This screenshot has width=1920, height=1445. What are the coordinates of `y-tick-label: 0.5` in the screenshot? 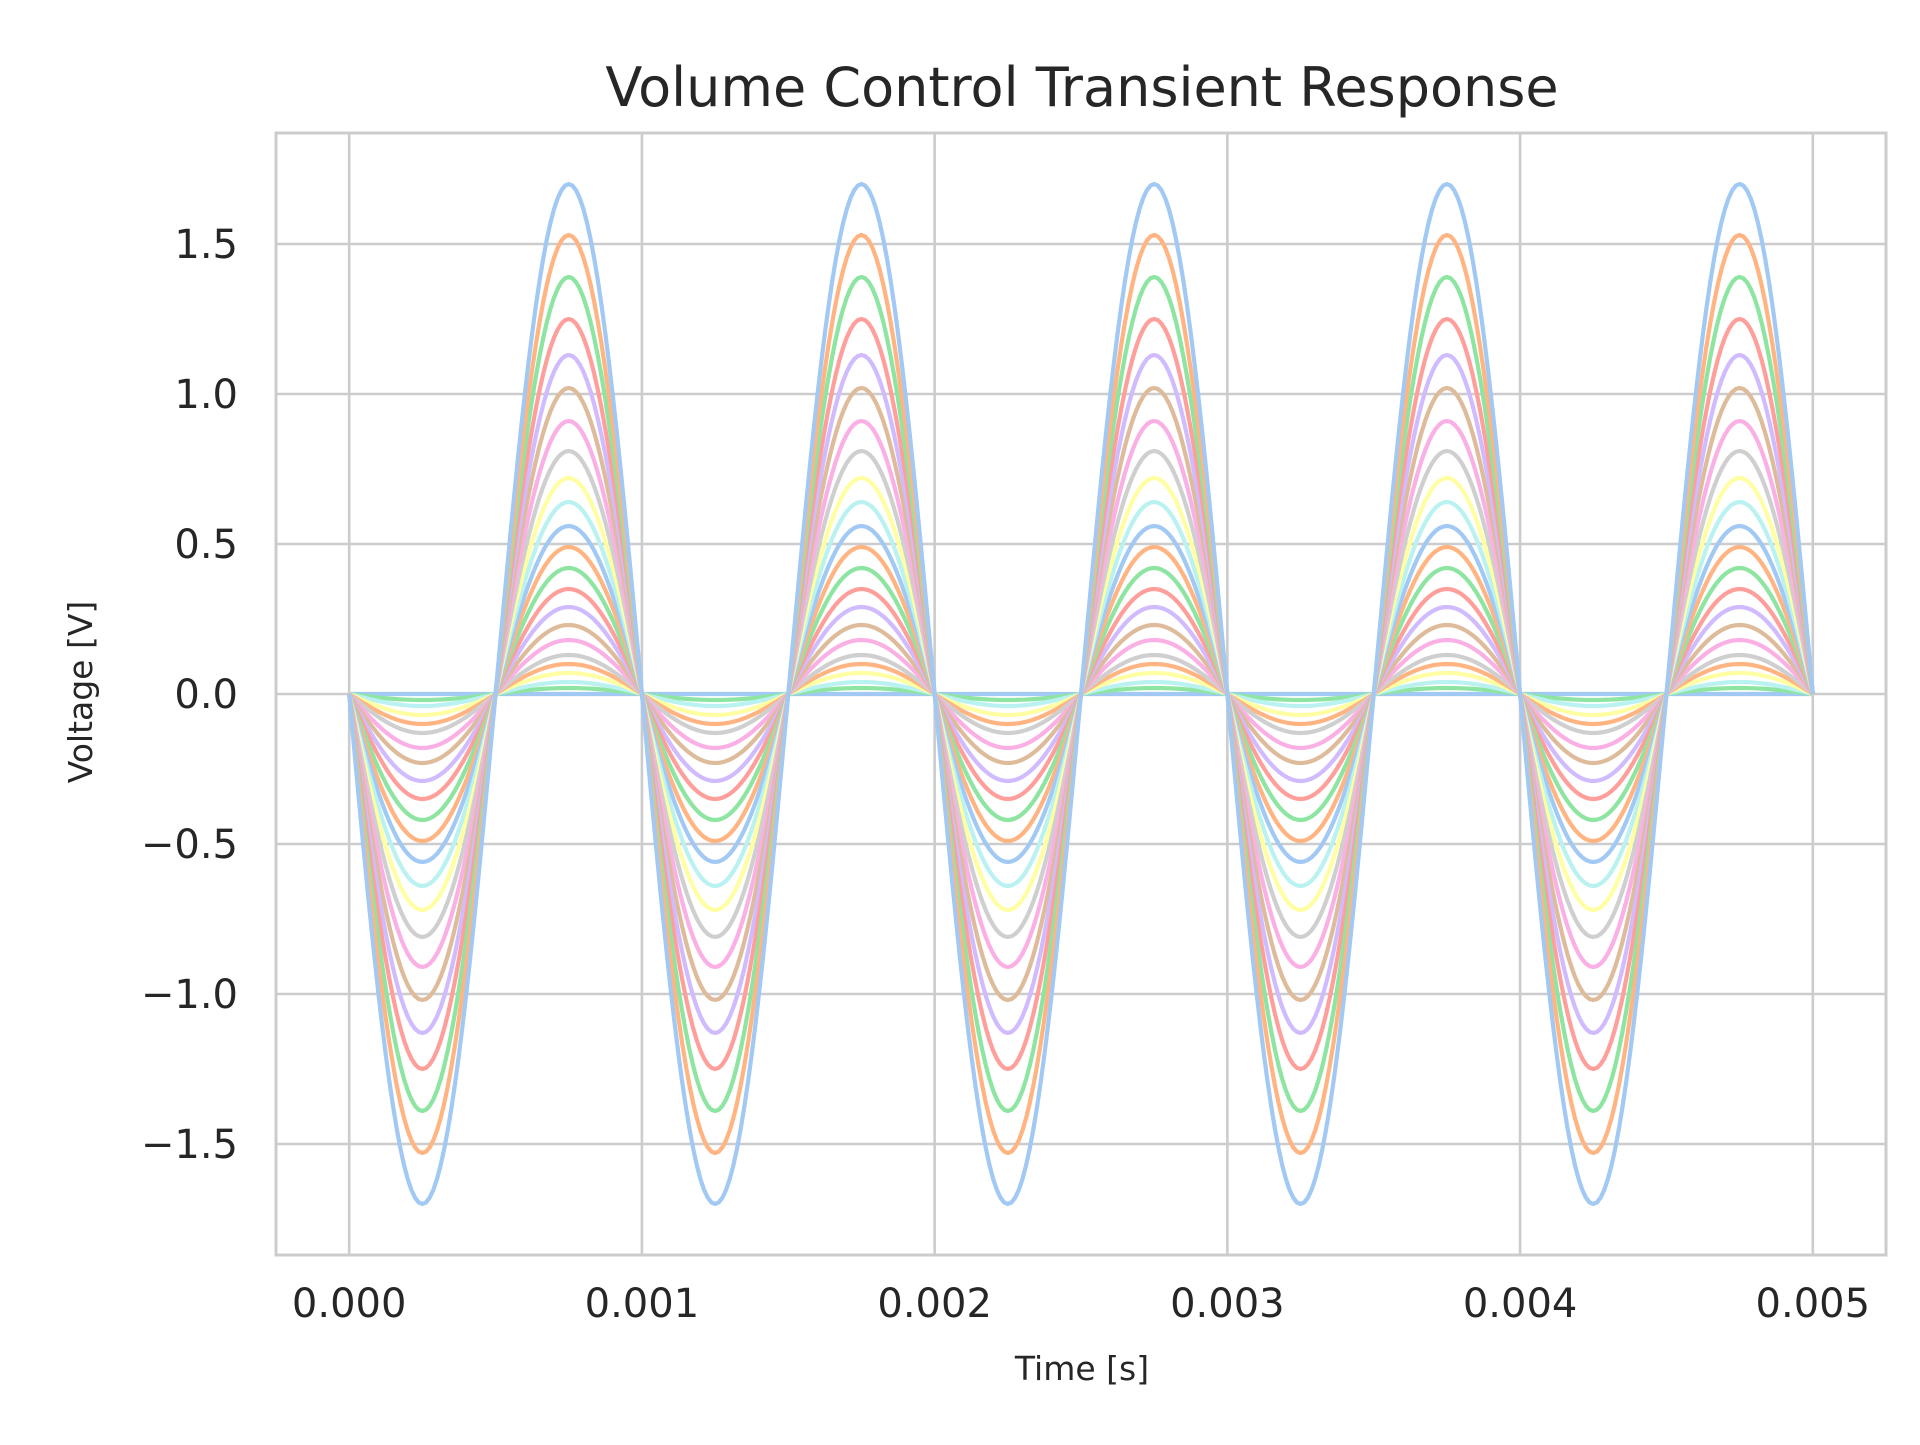 It's located at (206, 545).